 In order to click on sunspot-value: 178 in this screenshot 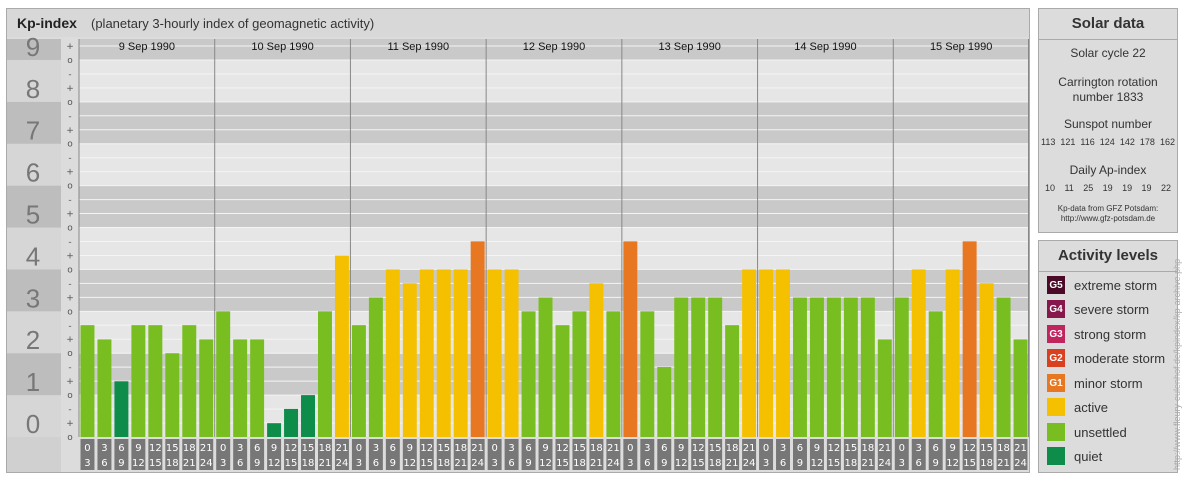, I will do `click(1147, 142)`.